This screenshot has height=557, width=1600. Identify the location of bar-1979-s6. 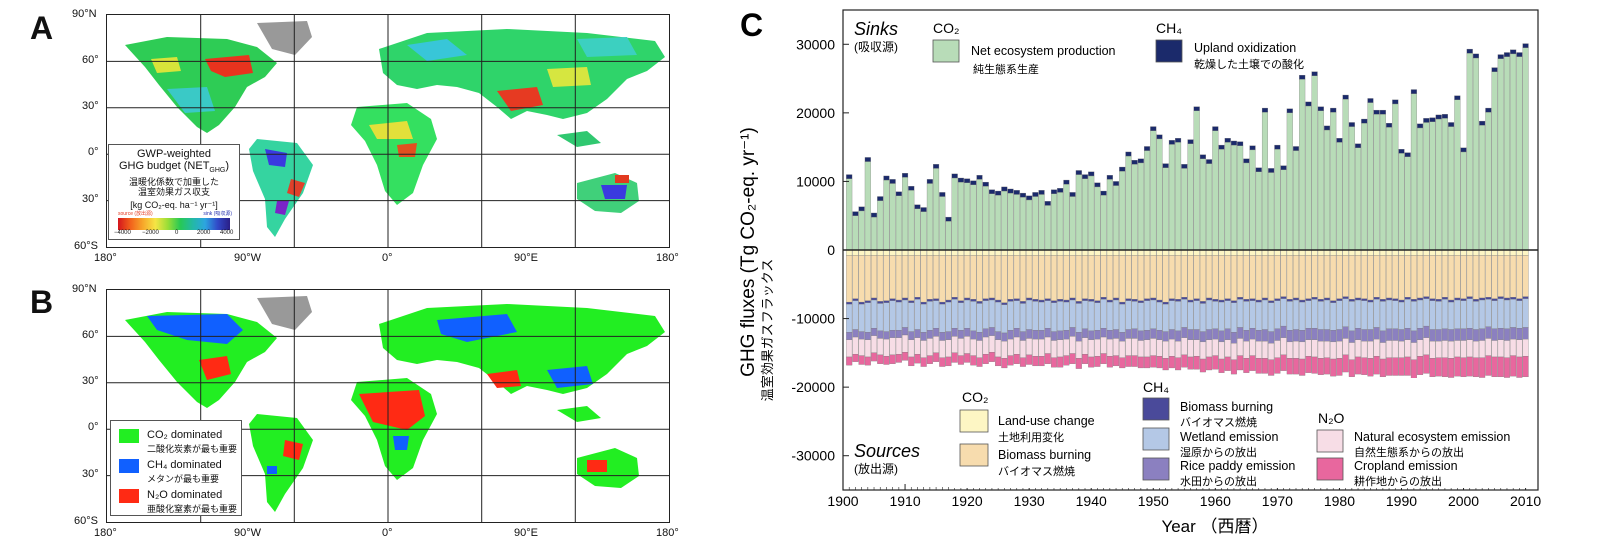
(1333, 336).